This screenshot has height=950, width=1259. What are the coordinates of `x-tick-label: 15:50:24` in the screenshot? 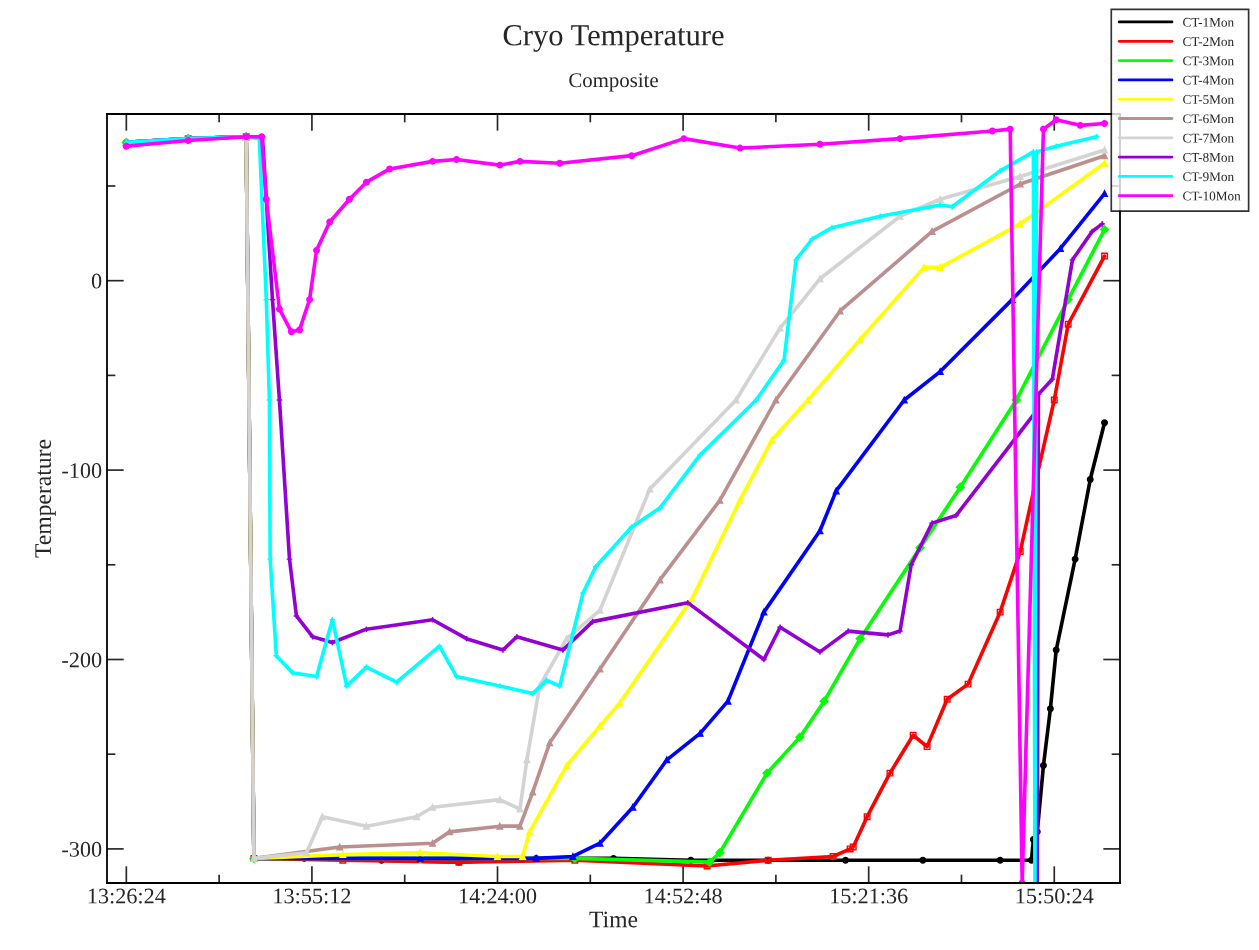 It's located at (1055, 896).